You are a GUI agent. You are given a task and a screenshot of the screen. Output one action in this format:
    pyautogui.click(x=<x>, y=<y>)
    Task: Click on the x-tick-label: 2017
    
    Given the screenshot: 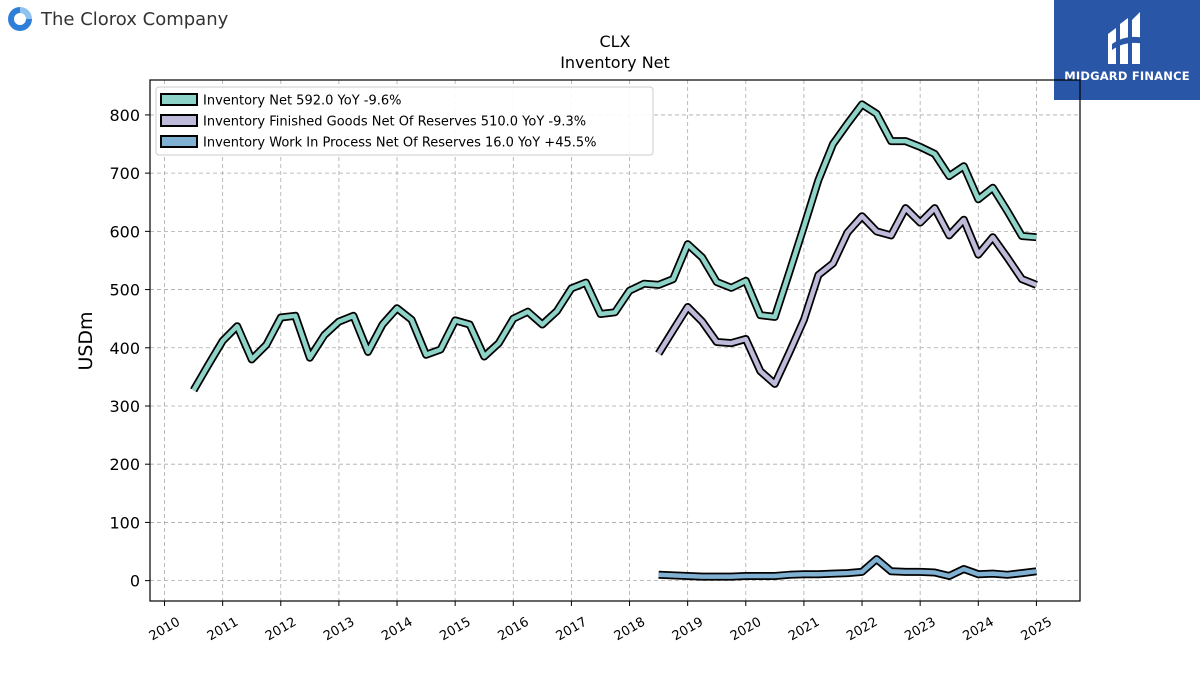 What is the action you would take?
    pyautogui.click(x=572, y=630)
    